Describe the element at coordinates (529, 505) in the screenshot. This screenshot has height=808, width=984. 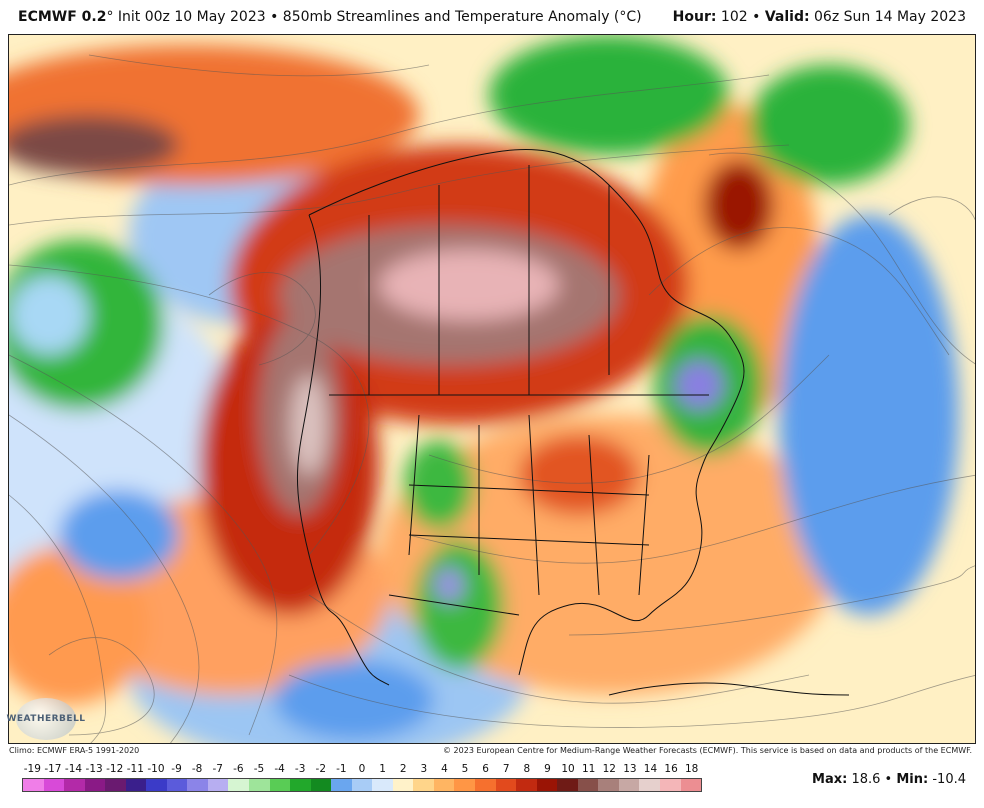
I see `state-borders` at that location.